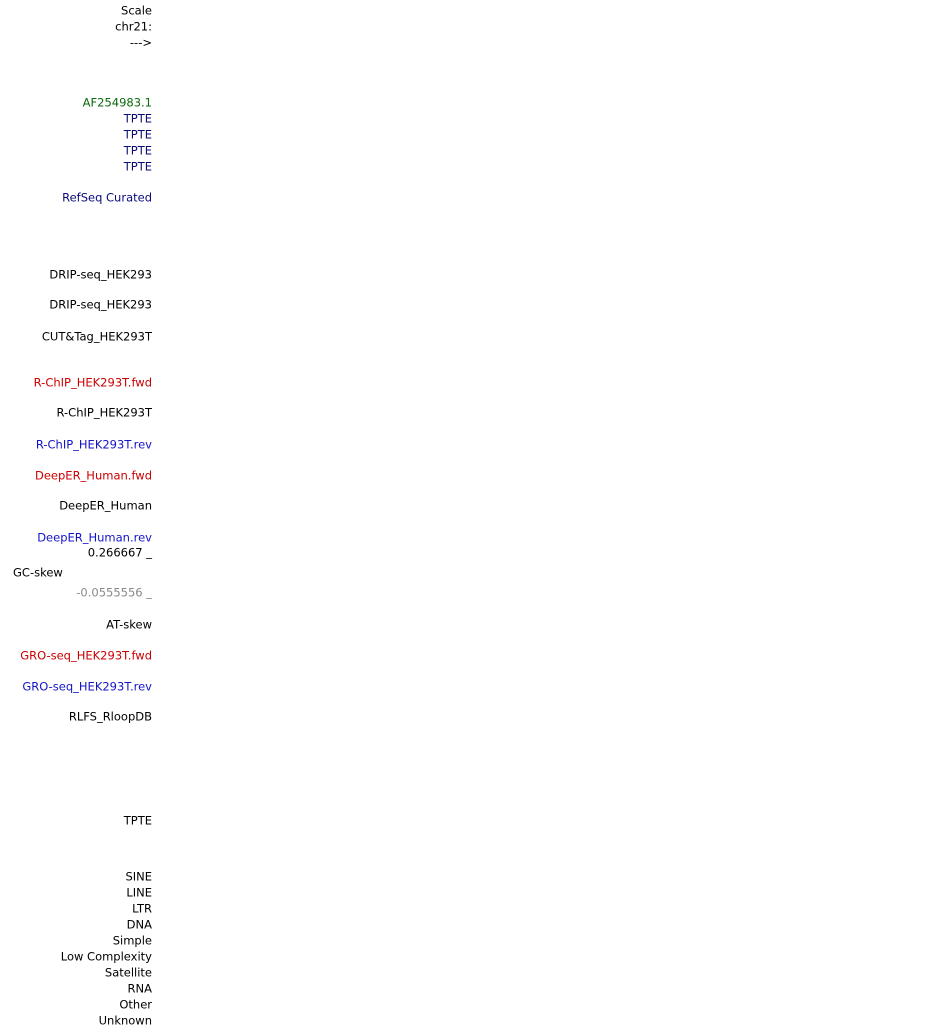  I want to click on track-label: AF254983.1, so click(117, 103).